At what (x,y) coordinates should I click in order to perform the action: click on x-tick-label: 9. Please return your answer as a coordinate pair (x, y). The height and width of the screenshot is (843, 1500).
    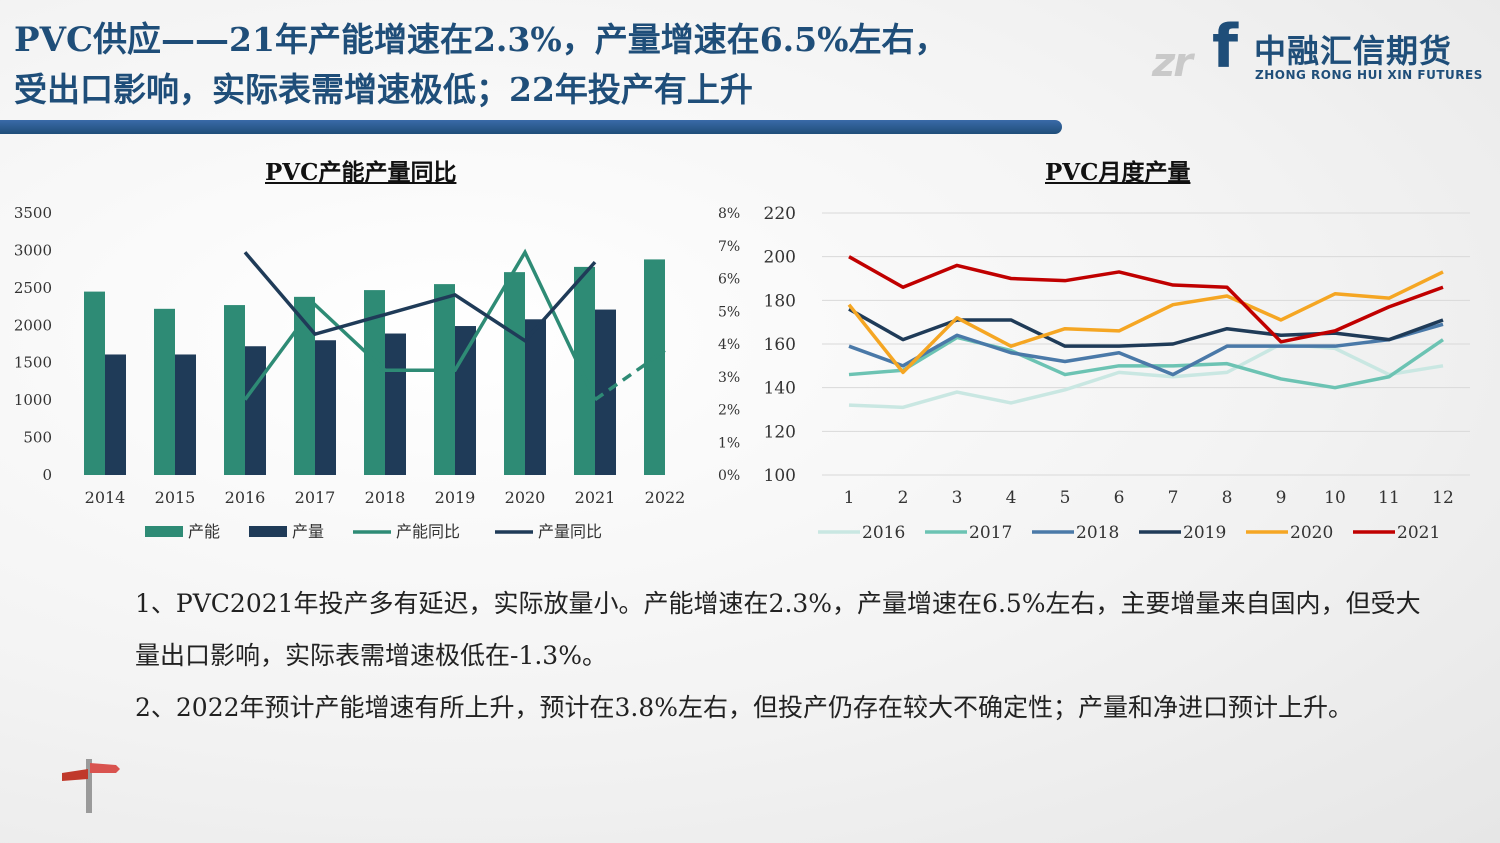
    Looking at the image, I should click on (1281, 498).